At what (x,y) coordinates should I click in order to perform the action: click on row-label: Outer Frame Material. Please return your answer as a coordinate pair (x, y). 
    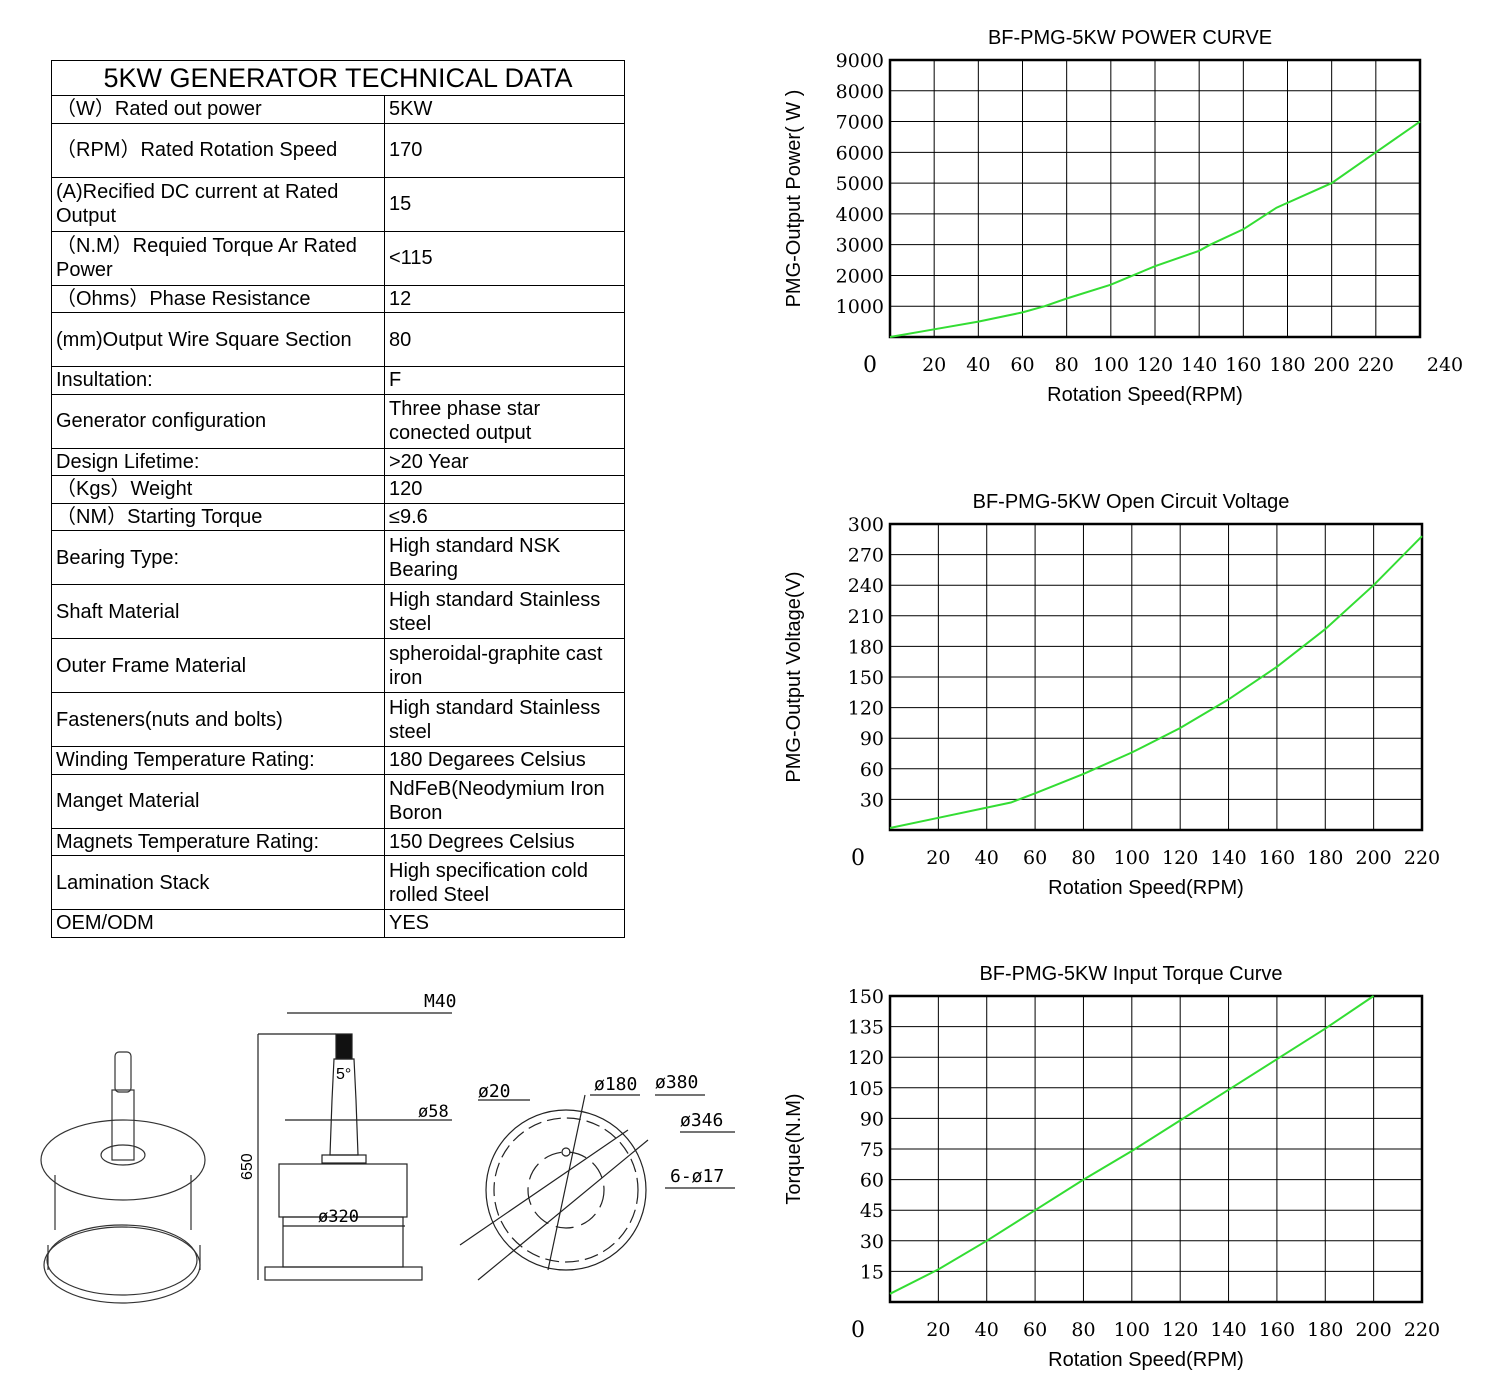
    Looking at the image, I should click on (218, 665).